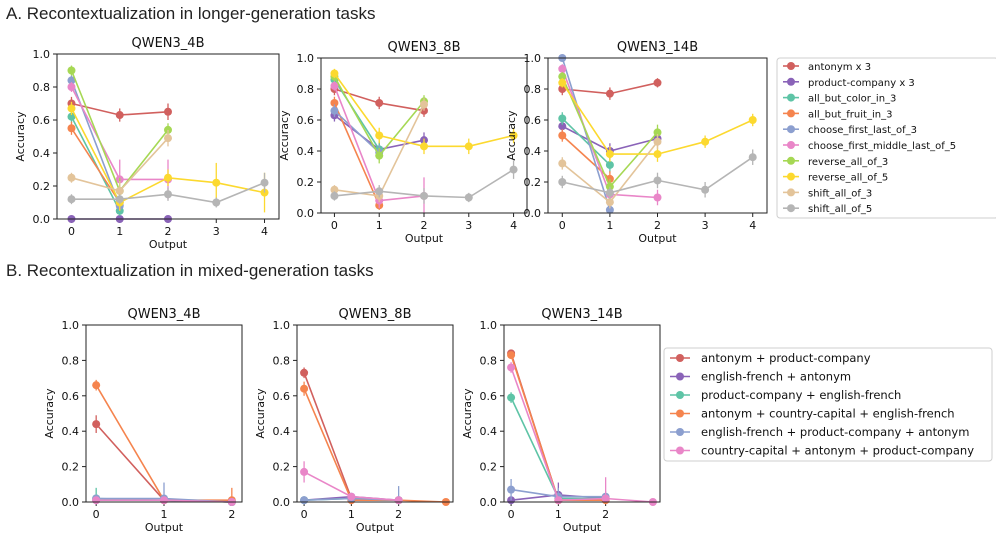 Image resolution: width=996 pixels, height=543 pixels. I want to click on legend-item: reverse_all_of_3, so click(835, 162).